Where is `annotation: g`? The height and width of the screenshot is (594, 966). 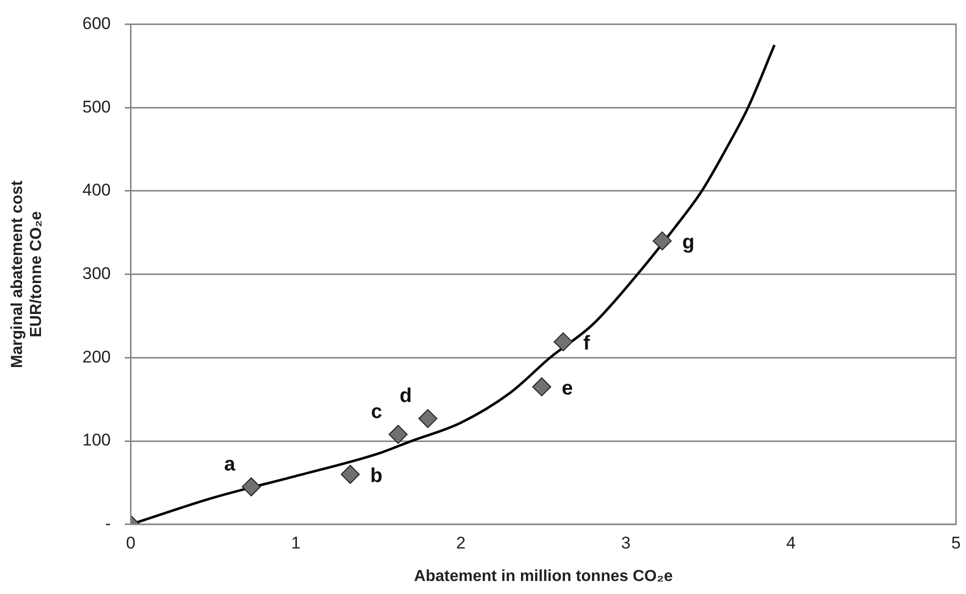
annotation: g is located at coordinates (688, 242).